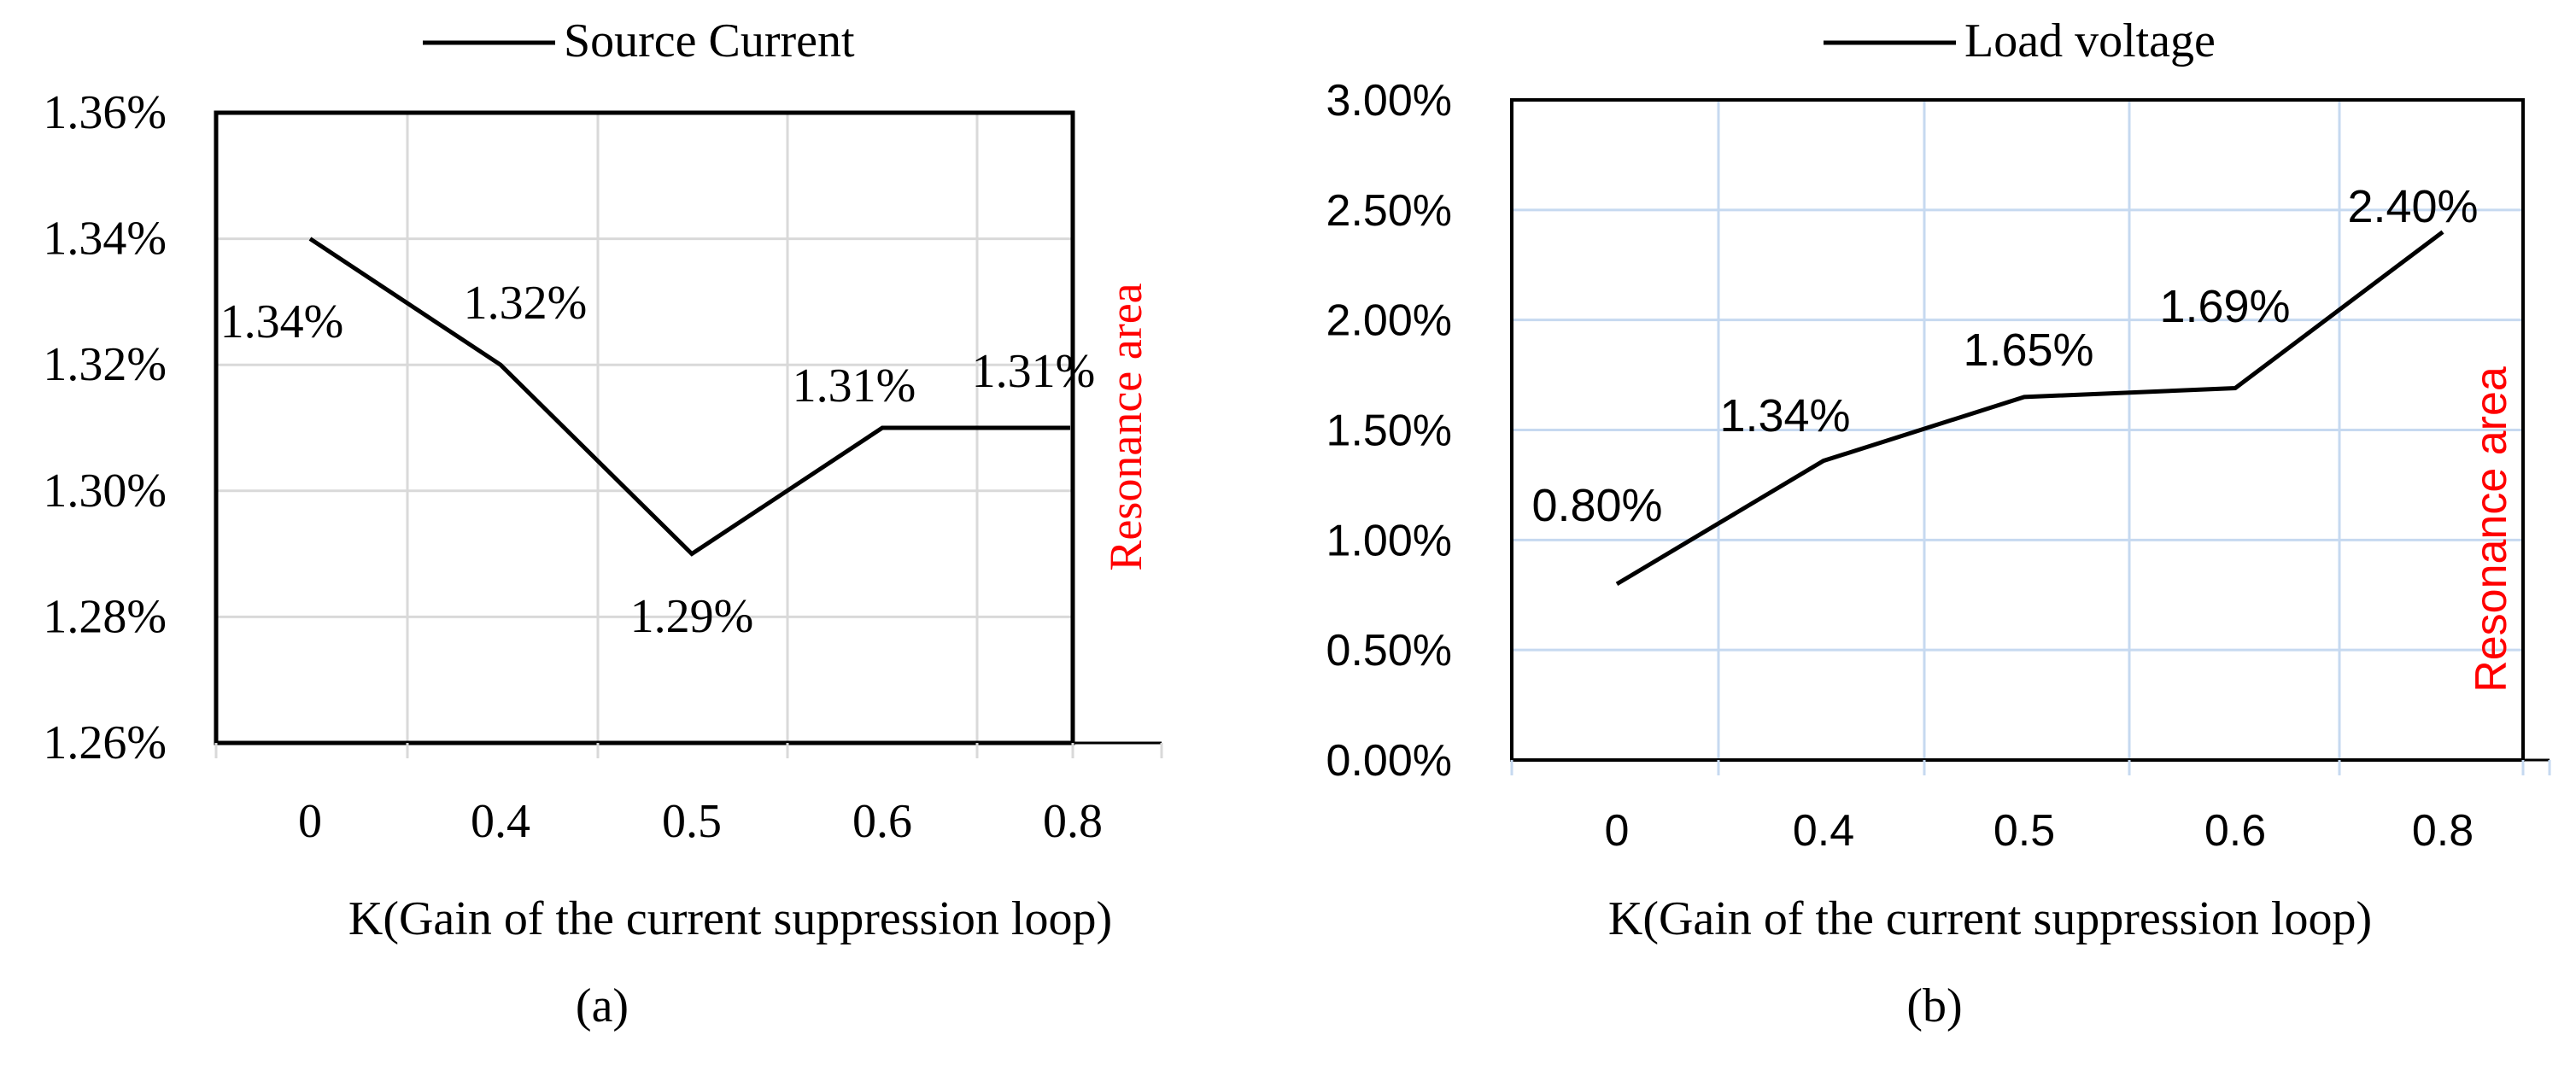  I want to click on chart-a-y-tick-label: 1.28%, so click(105, 616).